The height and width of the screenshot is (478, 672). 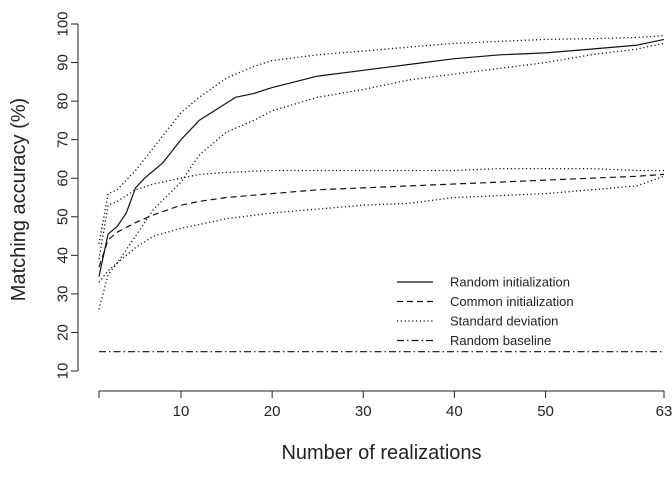 I want to click on legend-label: Random initialization, so click(x=510, y=282).